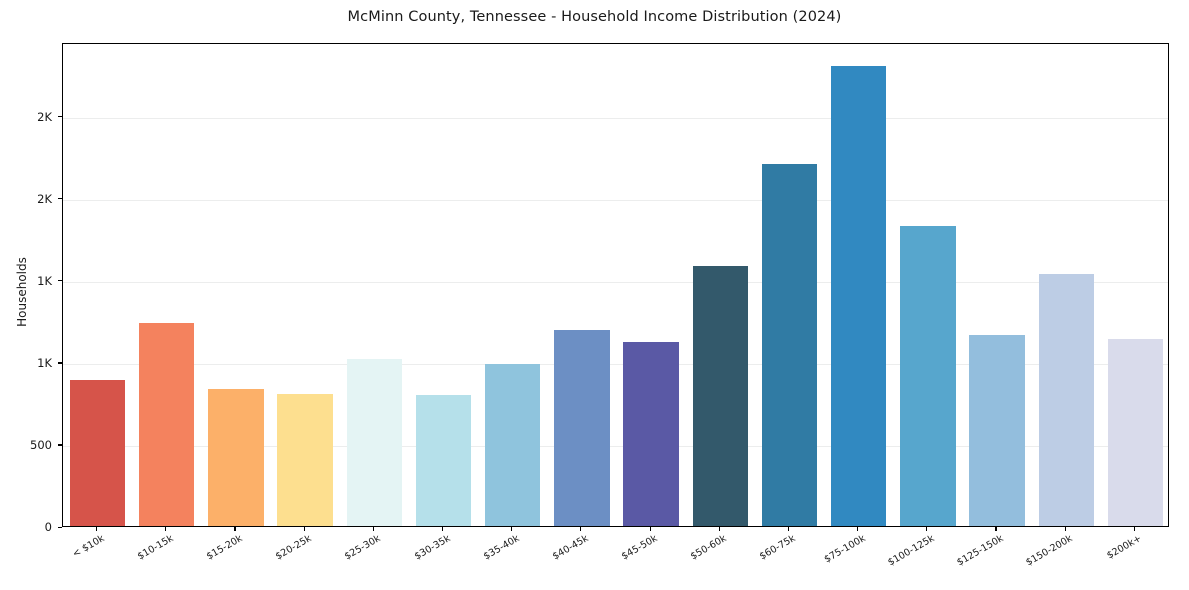 The height and width of the screenshot is (590, 1189). What do you see at coordinates (845, 549) in the screenshot?
I see `x-tick-label: $75-100k` at bounding box center [845, 549].